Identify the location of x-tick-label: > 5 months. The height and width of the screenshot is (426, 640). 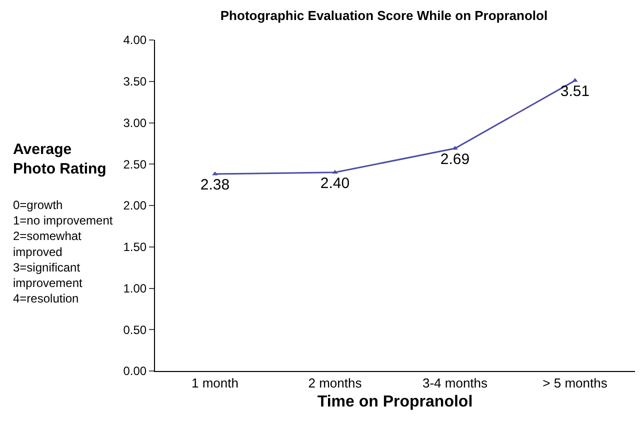
(575, 383).